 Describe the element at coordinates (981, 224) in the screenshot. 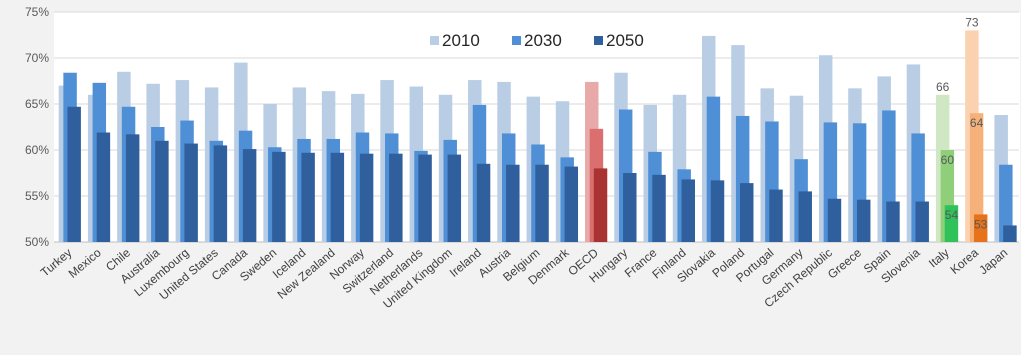

I see `data-label-korea-2050: 53` at that location.